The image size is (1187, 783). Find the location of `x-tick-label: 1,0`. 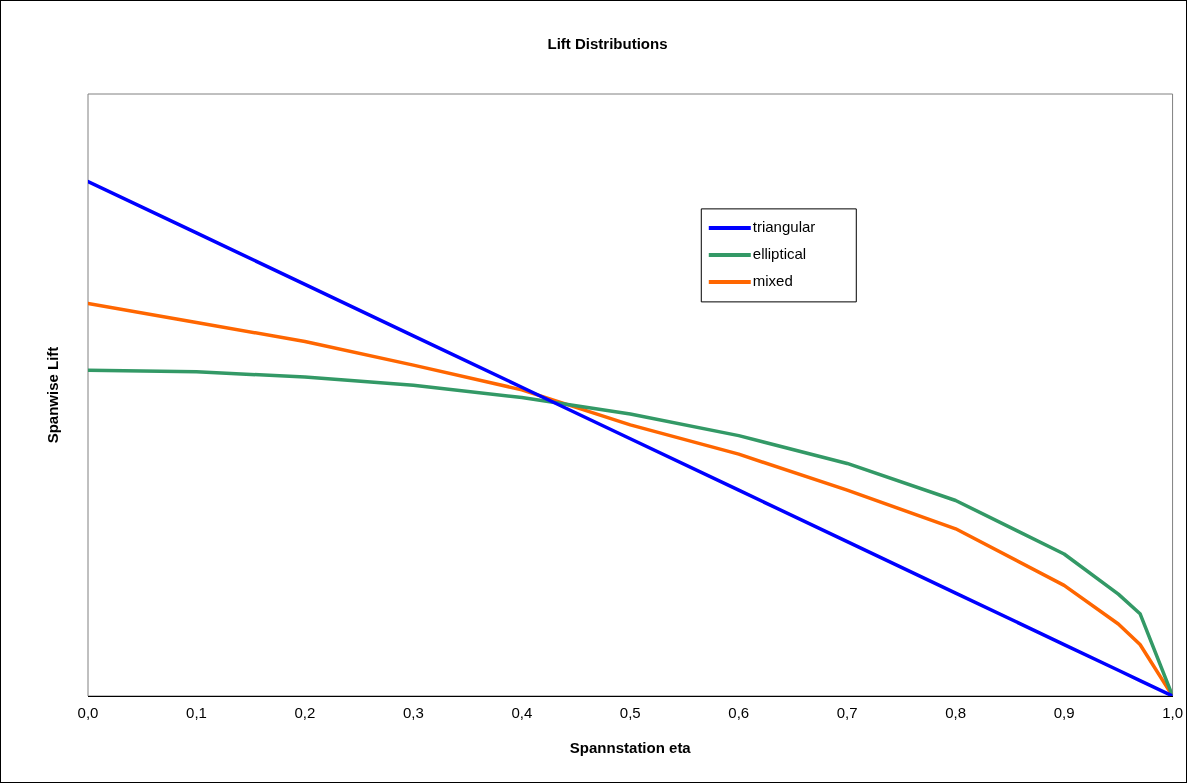

x-tick-label: 1,0 is located at coordinates (1172, 713).